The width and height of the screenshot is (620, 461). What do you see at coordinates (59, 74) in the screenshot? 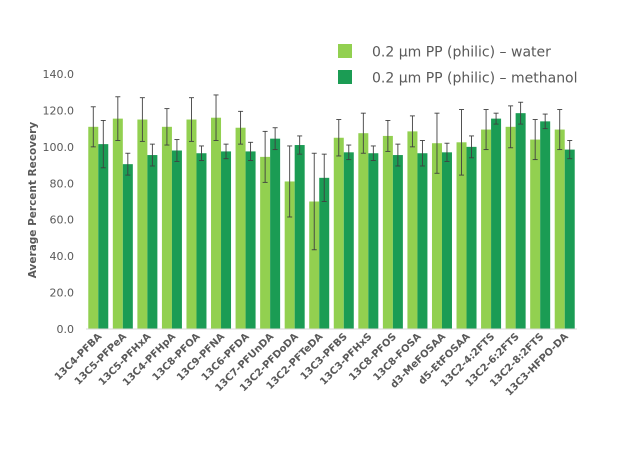
I see `y-tick-label: 140.0` at bounding box center [59, 74].